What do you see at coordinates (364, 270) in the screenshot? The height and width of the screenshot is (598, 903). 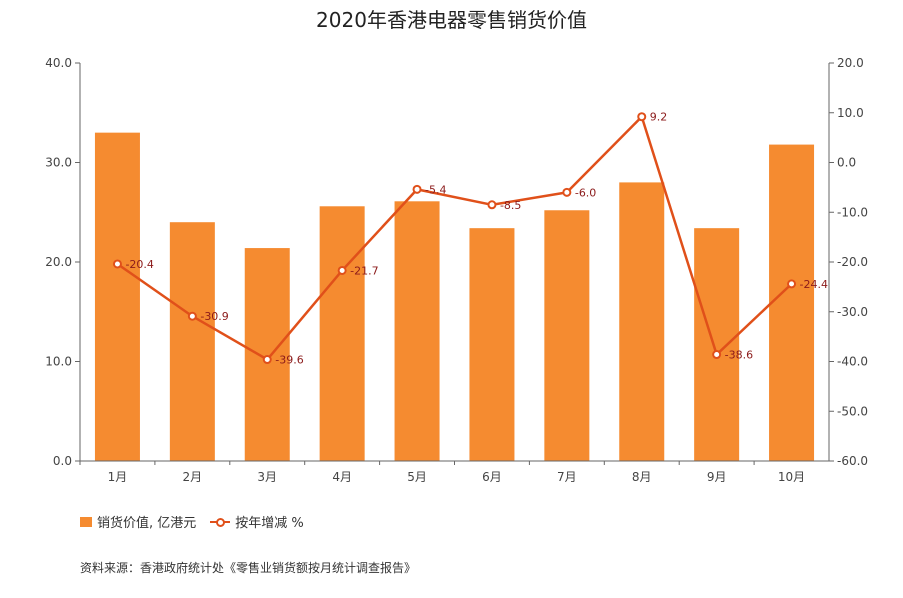 I see `yoy-data-label: -21.7` at bounding box center [364, 270].